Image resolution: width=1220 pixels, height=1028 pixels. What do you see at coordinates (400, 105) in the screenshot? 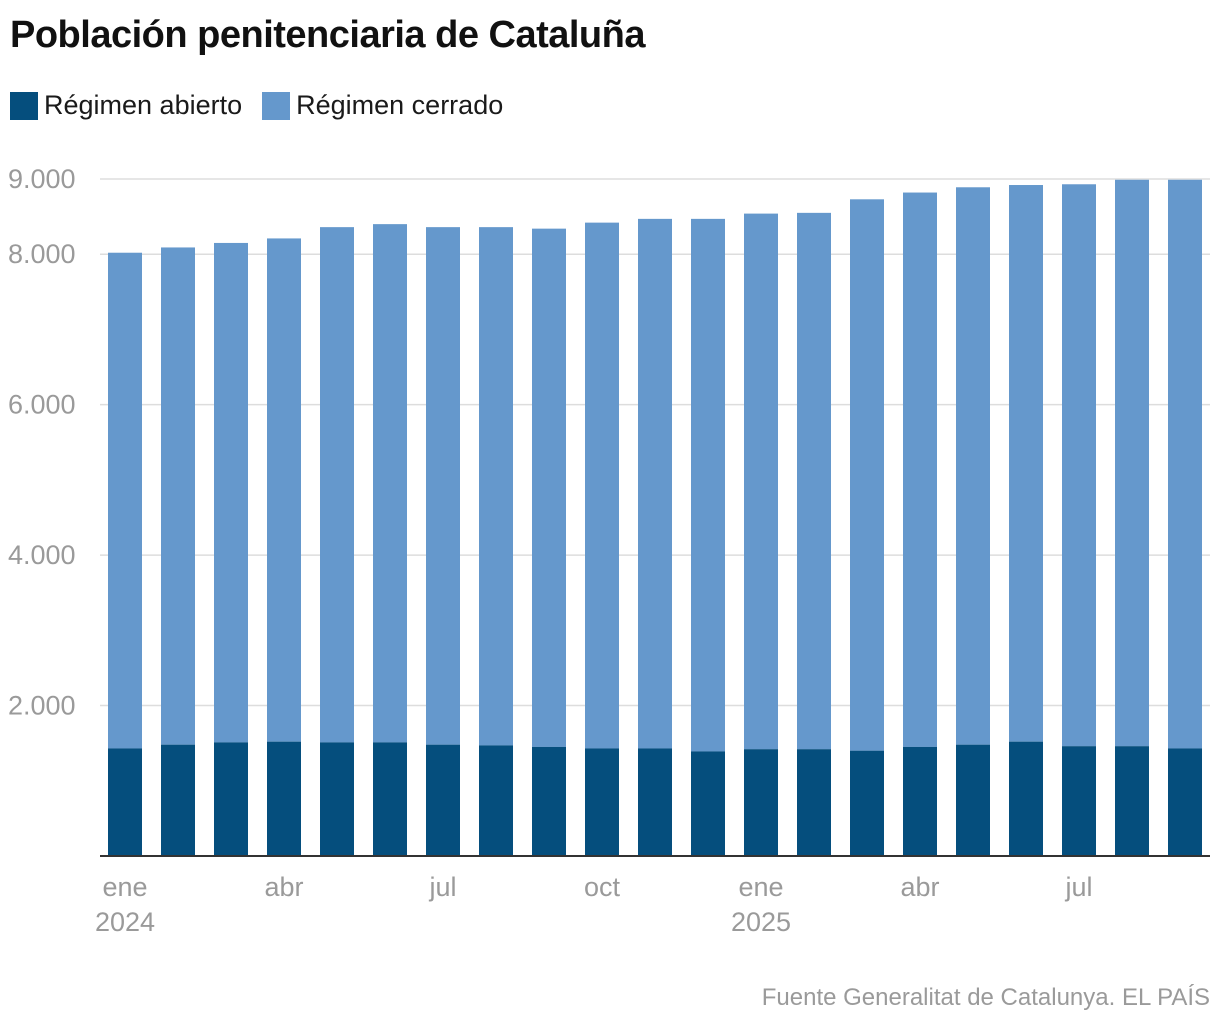
I see `legend-label-closed: Régimen cerrado` at bounding box center [400, 105].